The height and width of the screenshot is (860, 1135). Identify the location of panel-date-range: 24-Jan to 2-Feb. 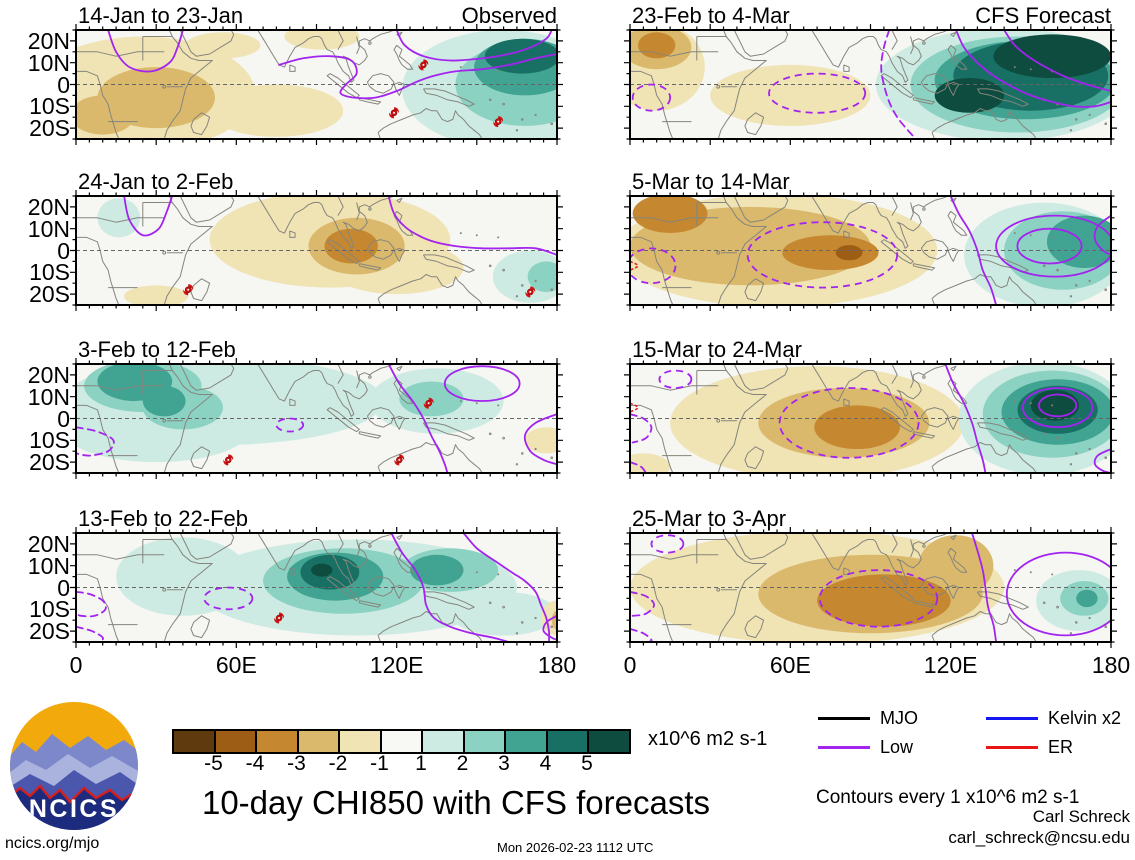
(156, 181).